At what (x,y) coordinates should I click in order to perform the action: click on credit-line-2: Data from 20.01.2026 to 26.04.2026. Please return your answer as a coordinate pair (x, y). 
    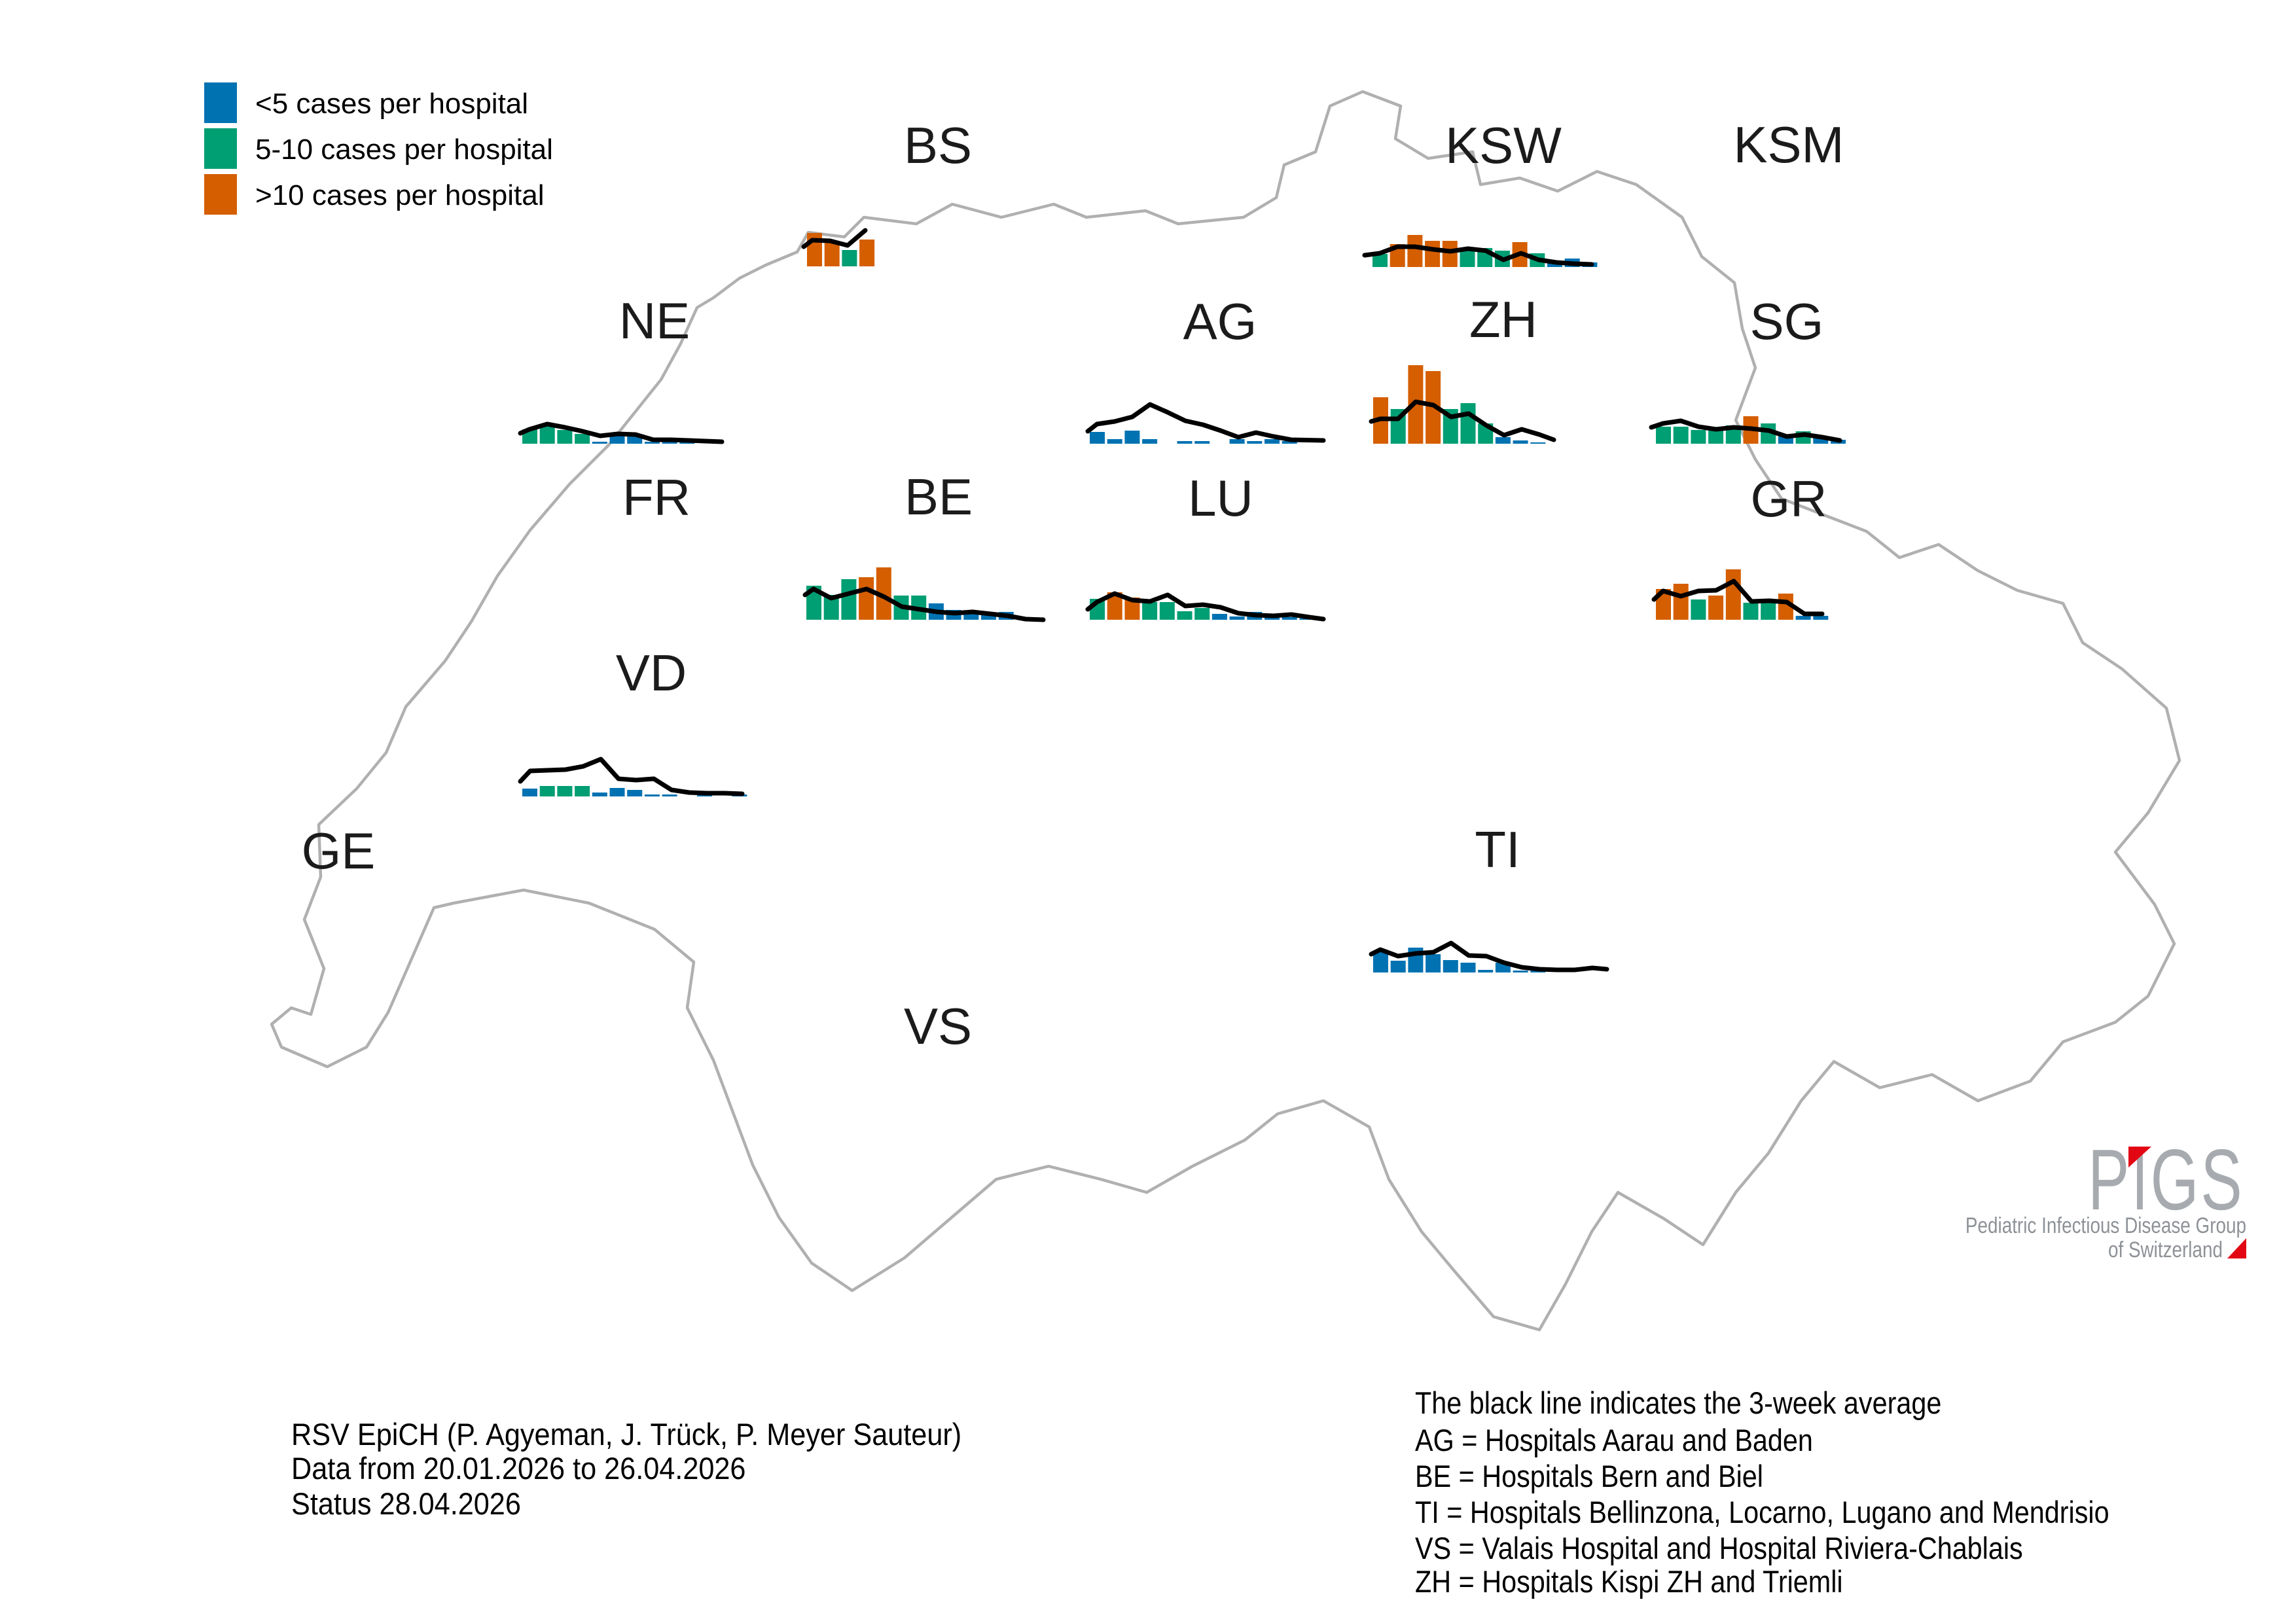
    Looking at the image, I should click on (518, 1468).